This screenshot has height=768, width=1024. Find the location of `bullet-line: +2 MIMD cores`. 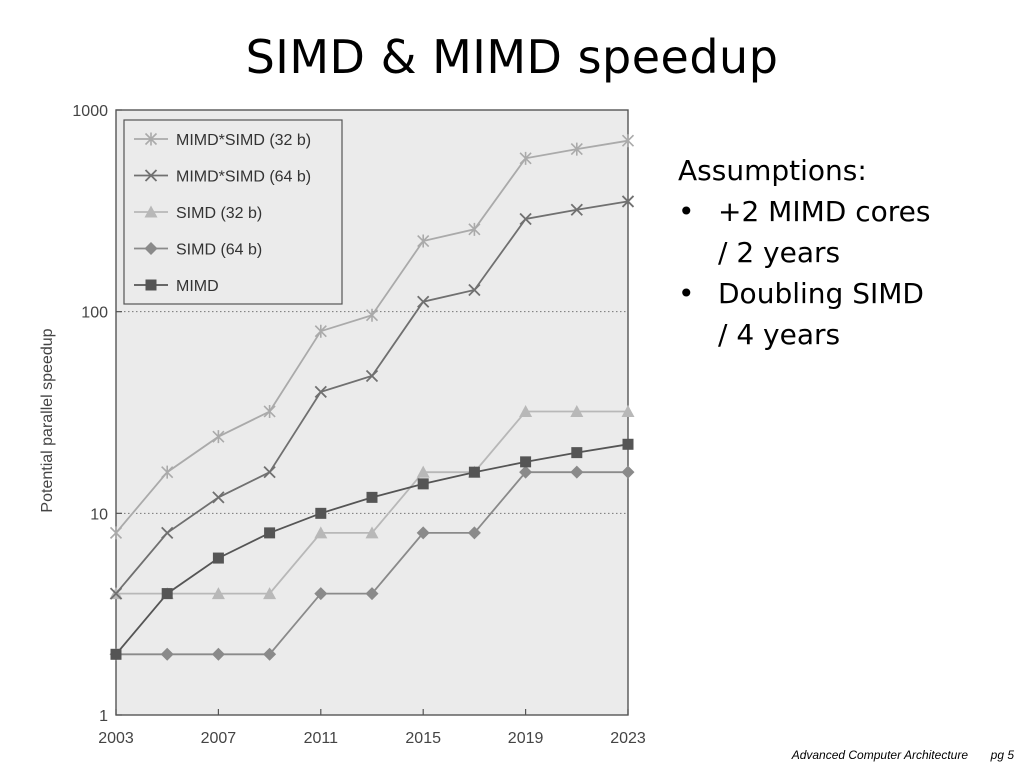

bullet-line: +2 MIMD cores is located at coordinates (824, 211).